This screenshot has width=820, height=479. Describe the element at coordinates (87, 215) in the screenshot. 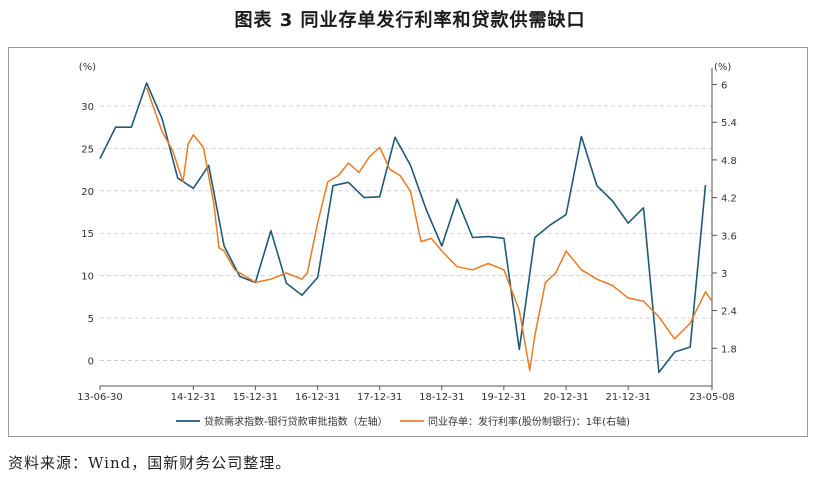

I see `left-axis: 0 5 10 15 20 25 30 (%)` at that location.